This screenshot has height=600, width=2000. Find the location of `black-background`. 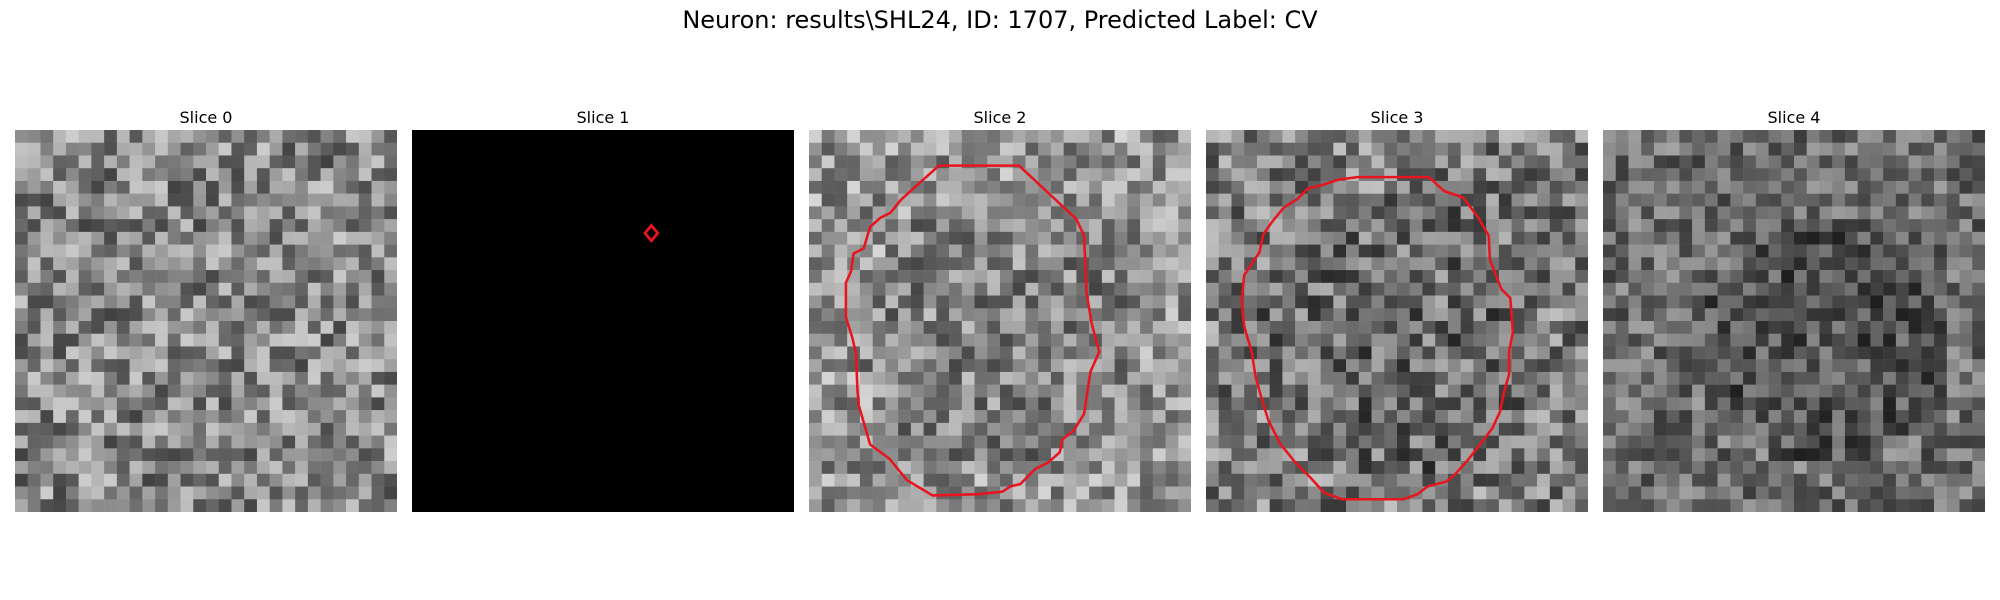

black-background is located at coordinates (603, 321).